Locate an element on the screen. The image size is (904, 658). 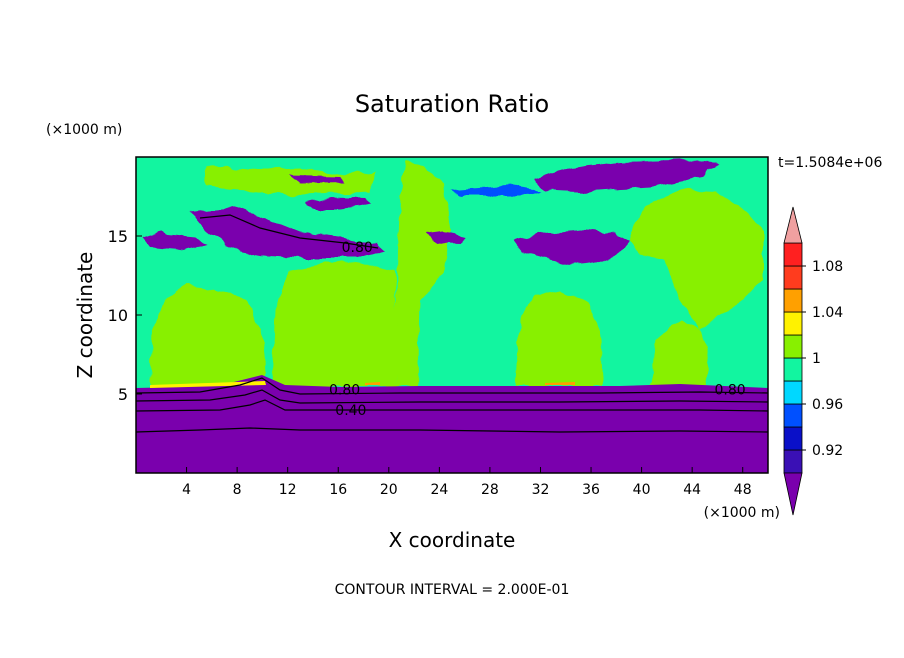
colorbar-lower-arrow is located at coordinates (793, 494).